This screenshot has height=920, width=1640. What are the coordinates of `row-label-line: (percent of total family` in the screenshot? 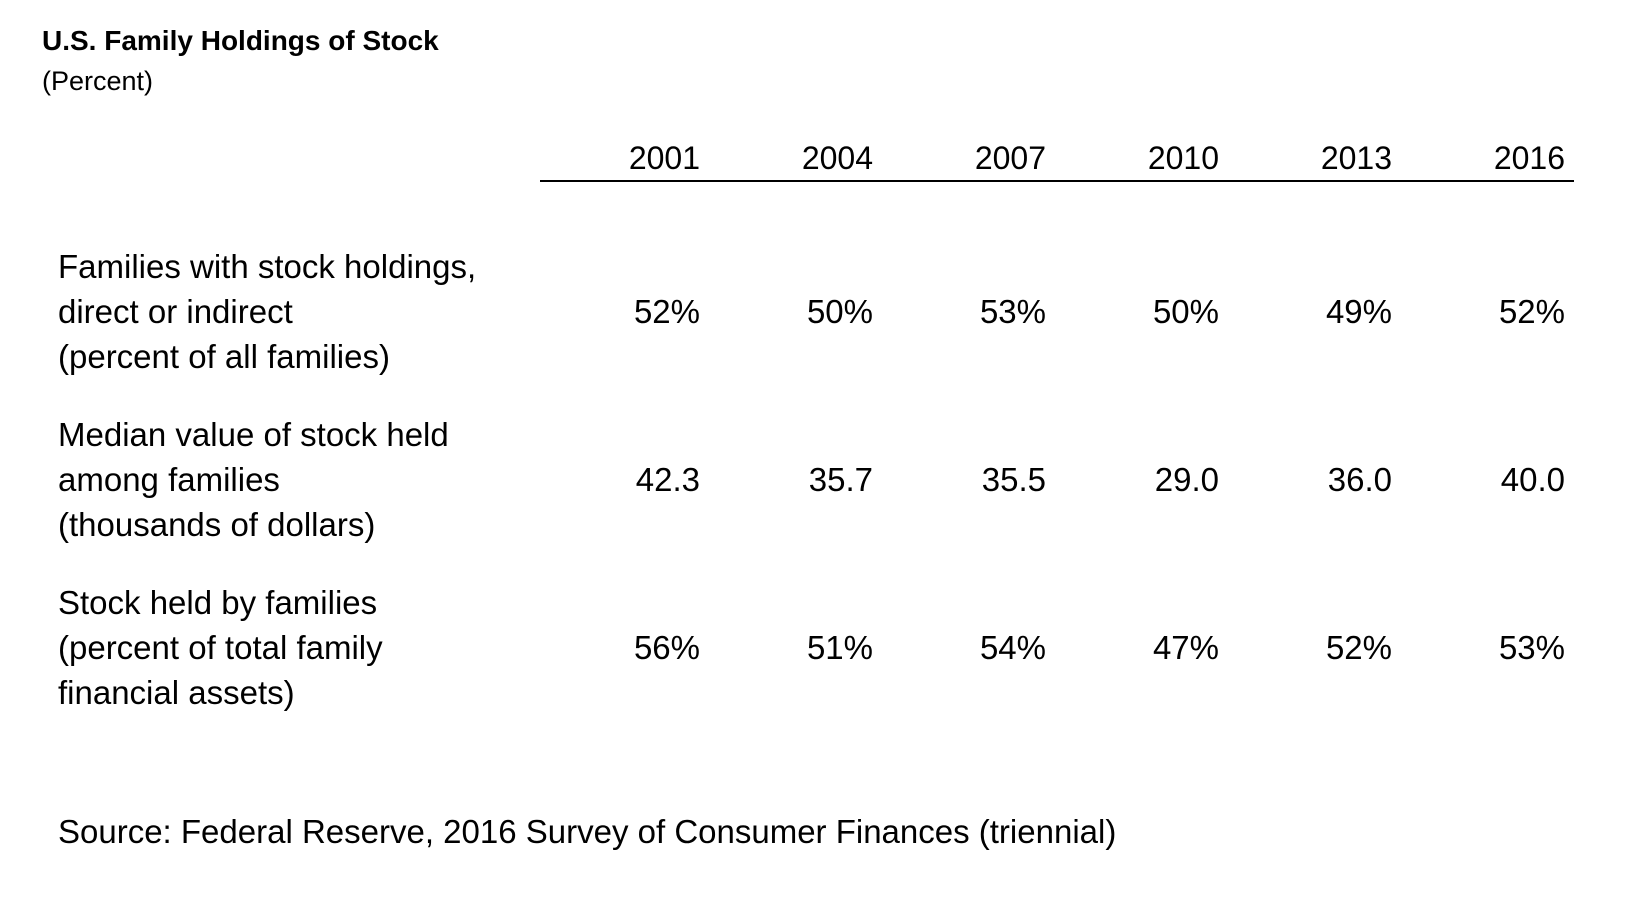 It's located at (220, 647).